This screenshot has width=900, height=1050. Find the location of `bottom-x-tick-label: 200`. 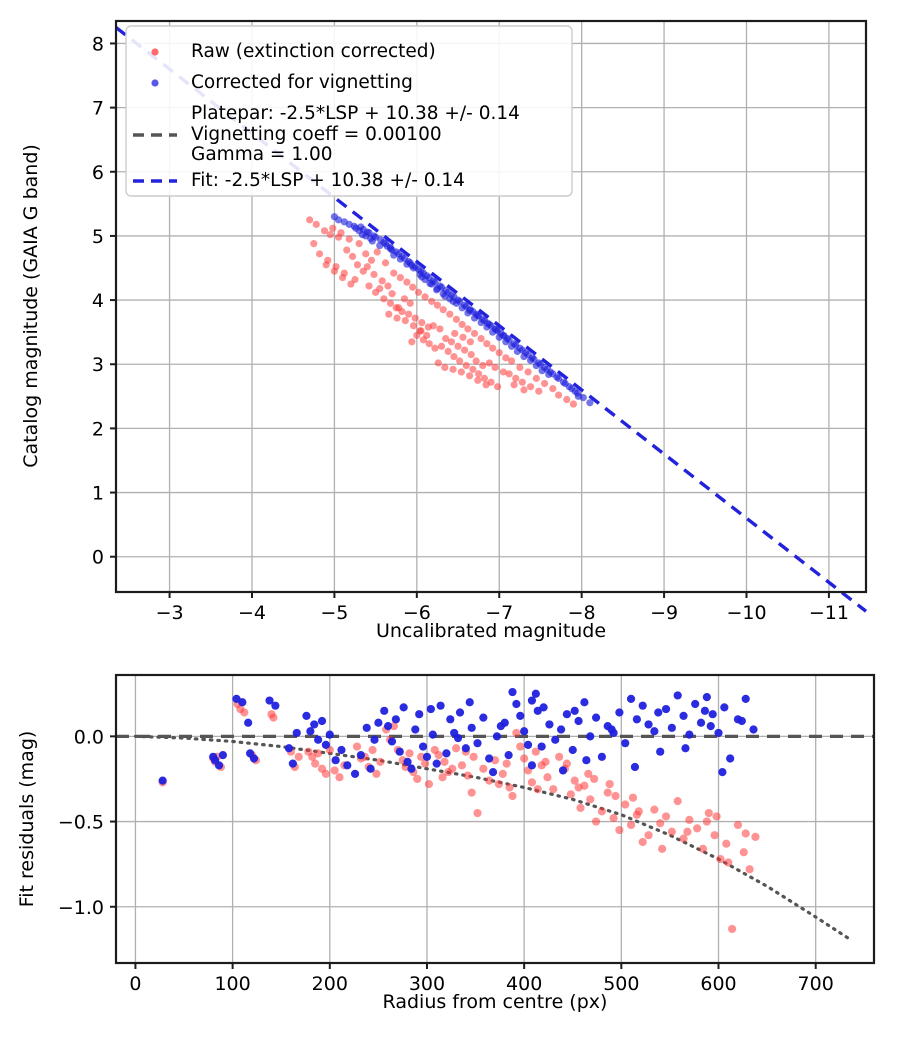

bottom-x-tick-label: 200 is located at coordinates (330, 984).